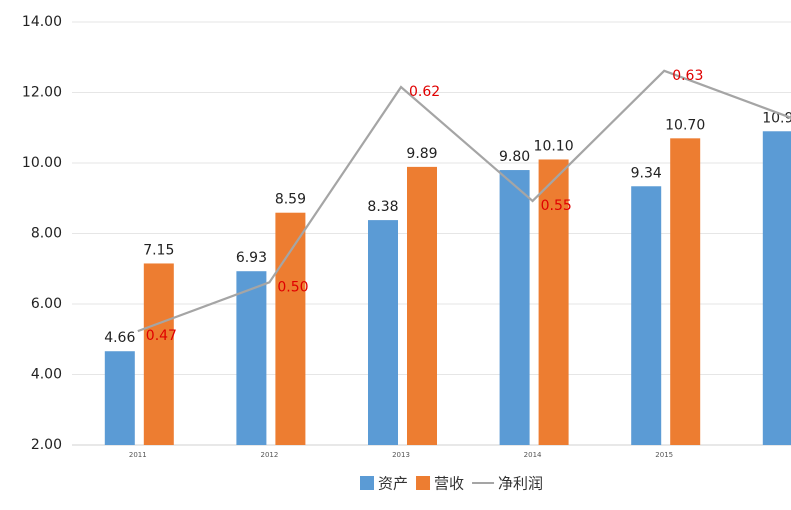 Image resolution: width=791 pixels, height=510 pixels. Describe the element at coordinates (401, 455) in the screenshot. I see `x-tick-label: 2013` at that location.